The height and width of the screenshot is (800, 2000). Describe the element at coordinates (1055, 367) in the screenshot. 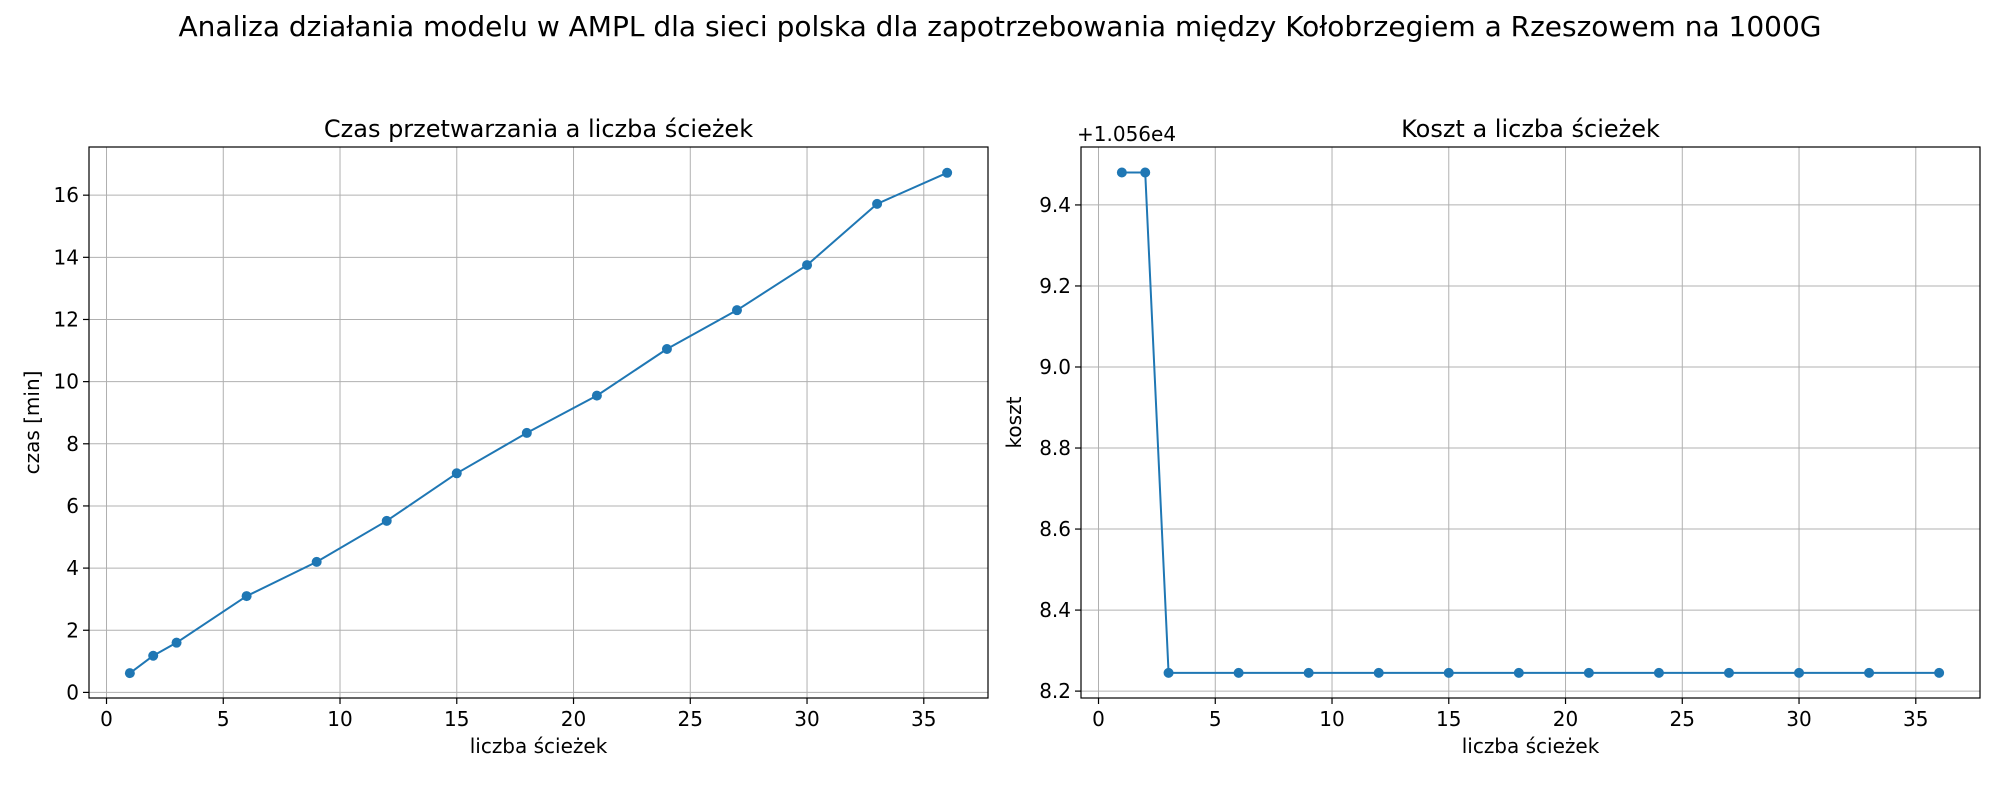

I see `y-tick-label: 9.0` at that location.